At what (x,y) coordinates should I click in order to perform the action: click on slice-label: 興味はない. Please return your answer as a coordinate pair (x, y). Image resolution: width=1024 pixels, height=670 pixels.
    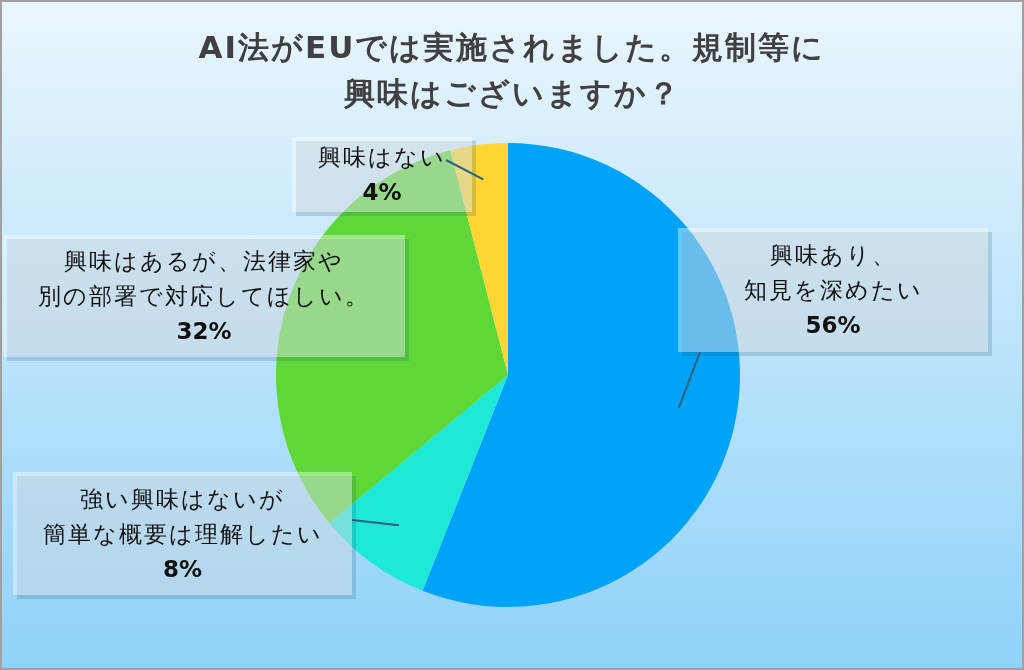
    Looking at the image, I should click on (382, 157).